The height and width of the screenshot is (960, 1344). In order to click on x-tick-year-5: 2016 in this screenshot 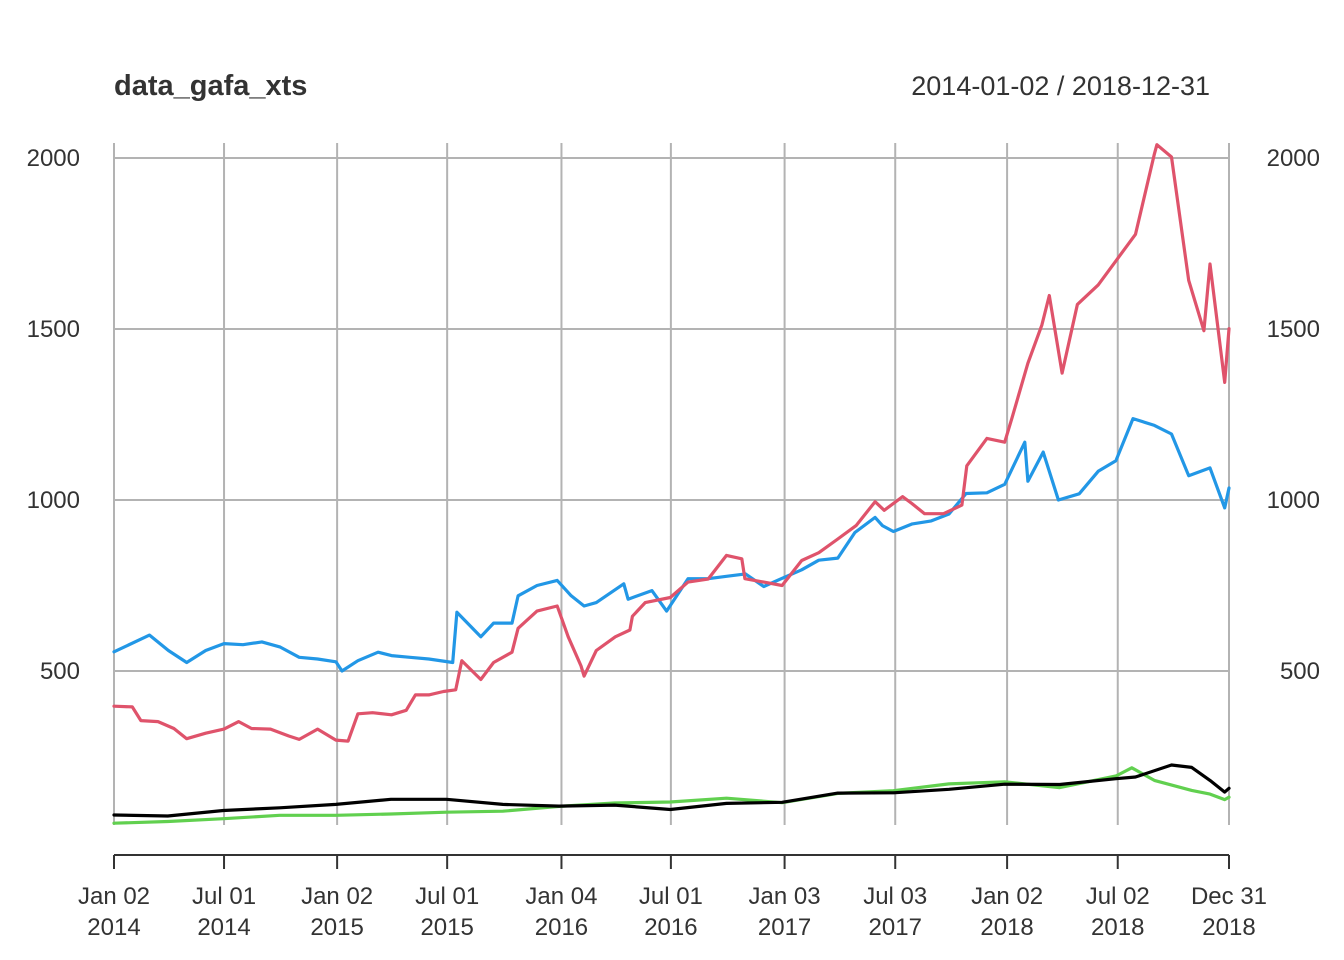, I will do `click(670, 927)`.